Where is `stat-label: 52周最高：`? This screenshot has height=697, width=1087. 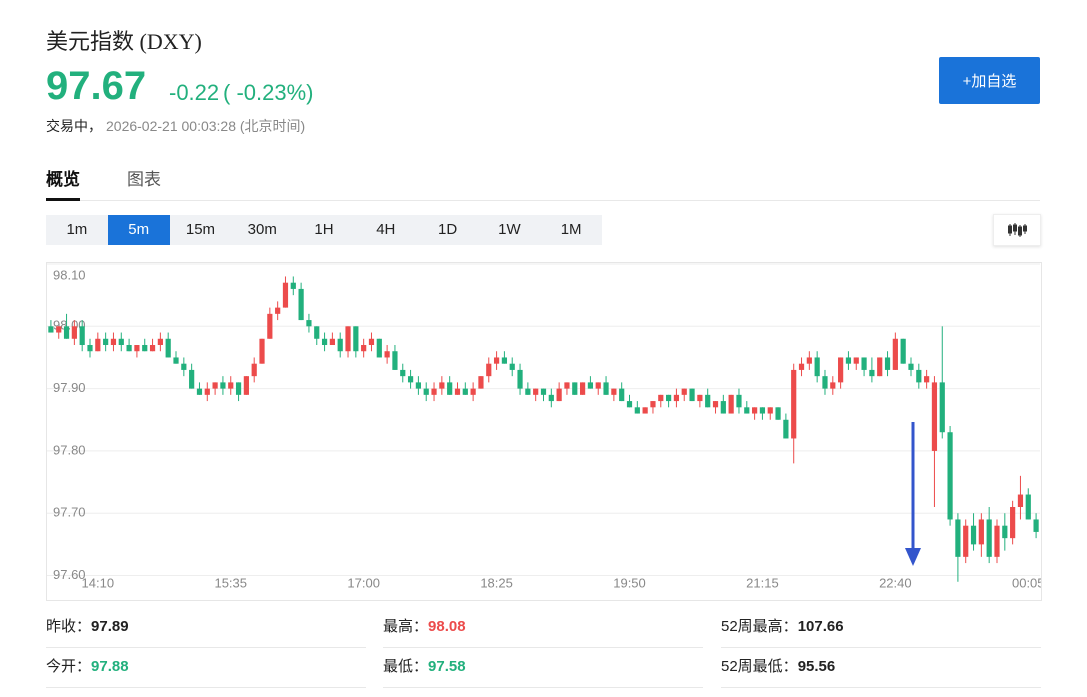
stat-label: 52周最高： is located at coordinates (759, 626).